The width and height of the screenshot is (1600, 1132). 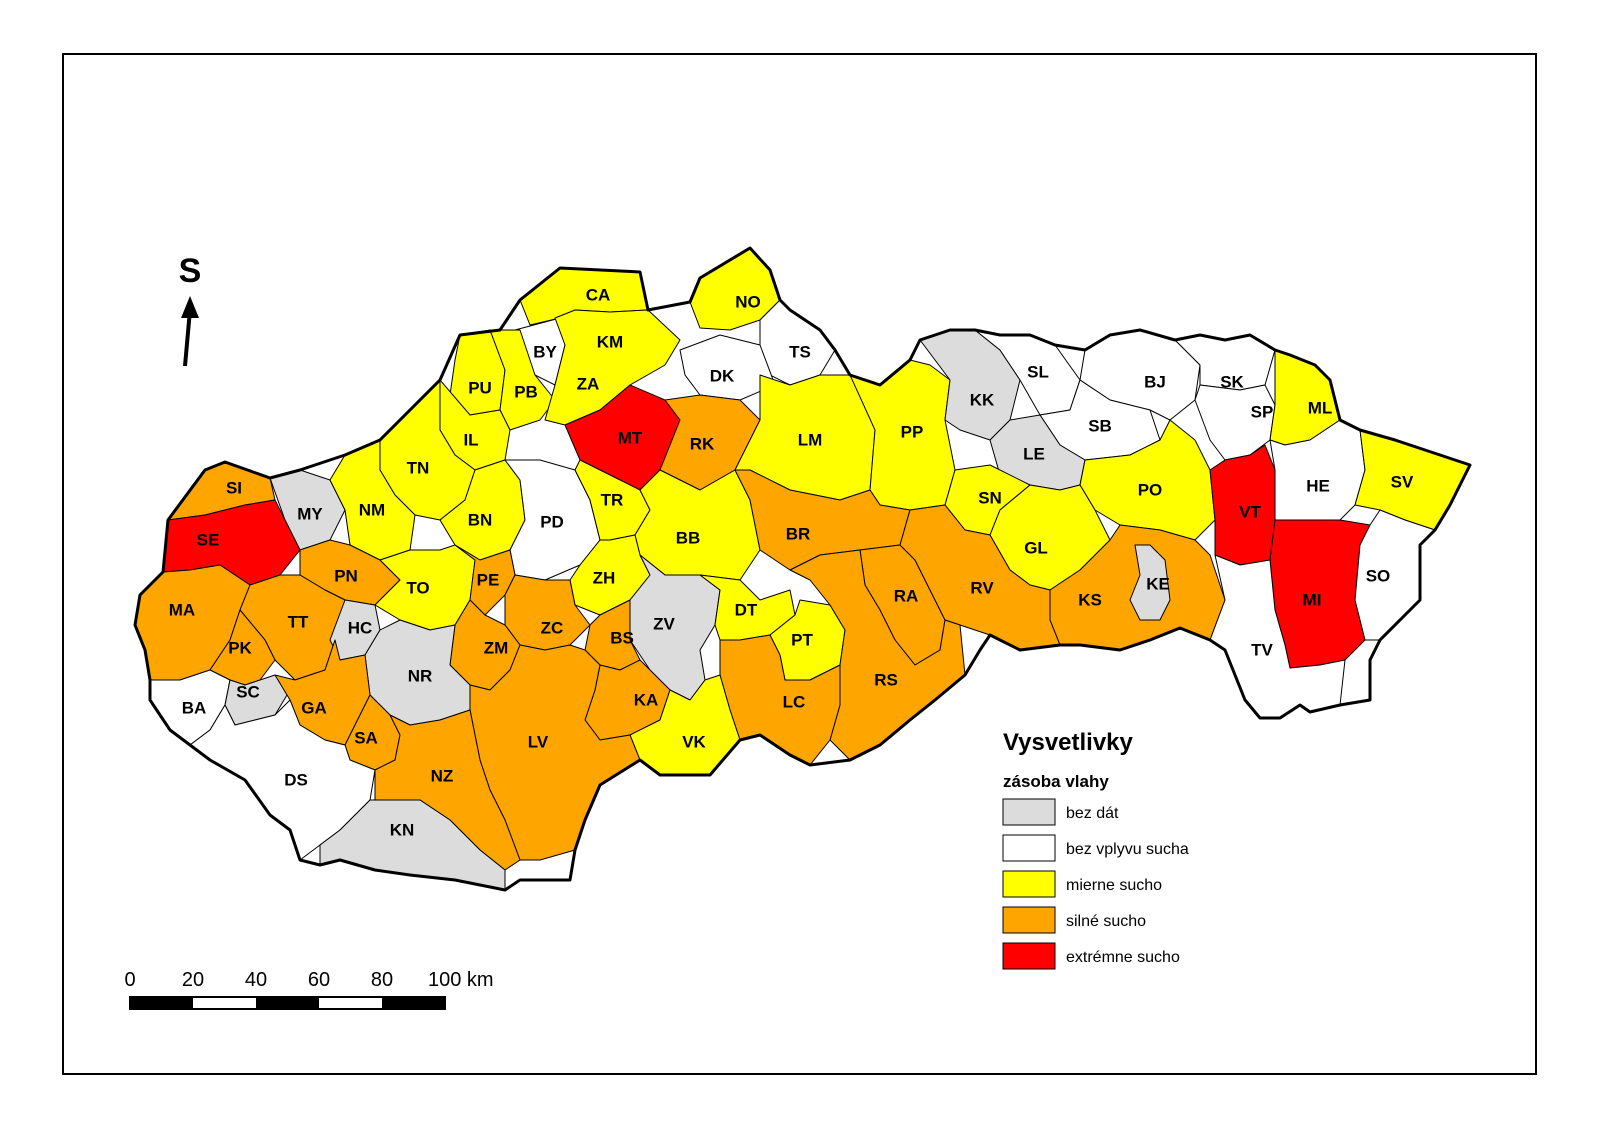 I want to click on district-label-po: PO, so click(x=1150, y=490).